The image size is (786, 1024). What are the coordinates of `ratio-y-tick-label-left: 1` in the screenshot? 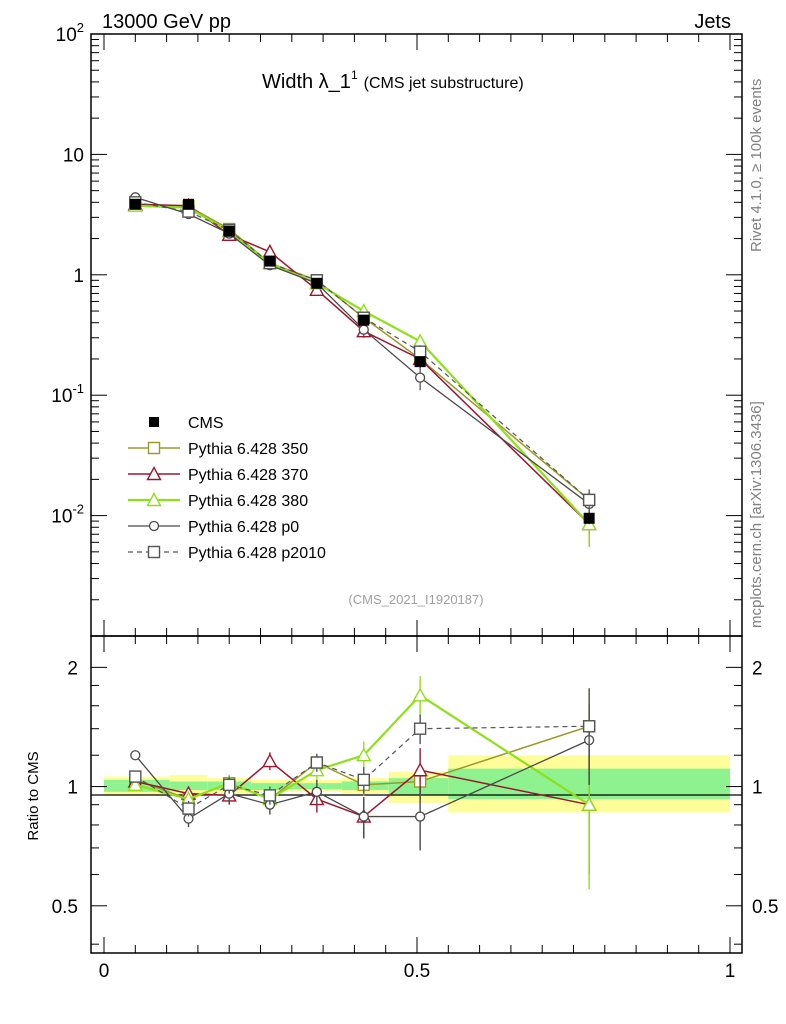 It's located at (72, 788).